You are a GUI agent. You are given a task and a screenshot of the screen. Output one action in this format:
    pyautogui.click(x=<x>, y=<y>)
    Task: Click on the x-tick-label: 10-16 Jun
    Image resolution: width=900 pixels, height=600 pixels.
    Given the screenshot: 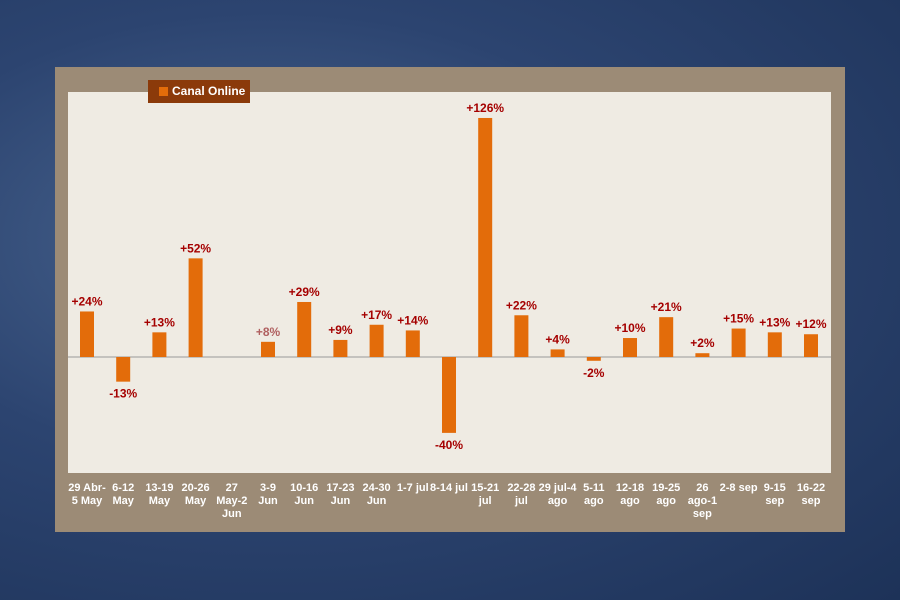 What is the action you would take?
    pyautogui.click(x=304, y=494)
    